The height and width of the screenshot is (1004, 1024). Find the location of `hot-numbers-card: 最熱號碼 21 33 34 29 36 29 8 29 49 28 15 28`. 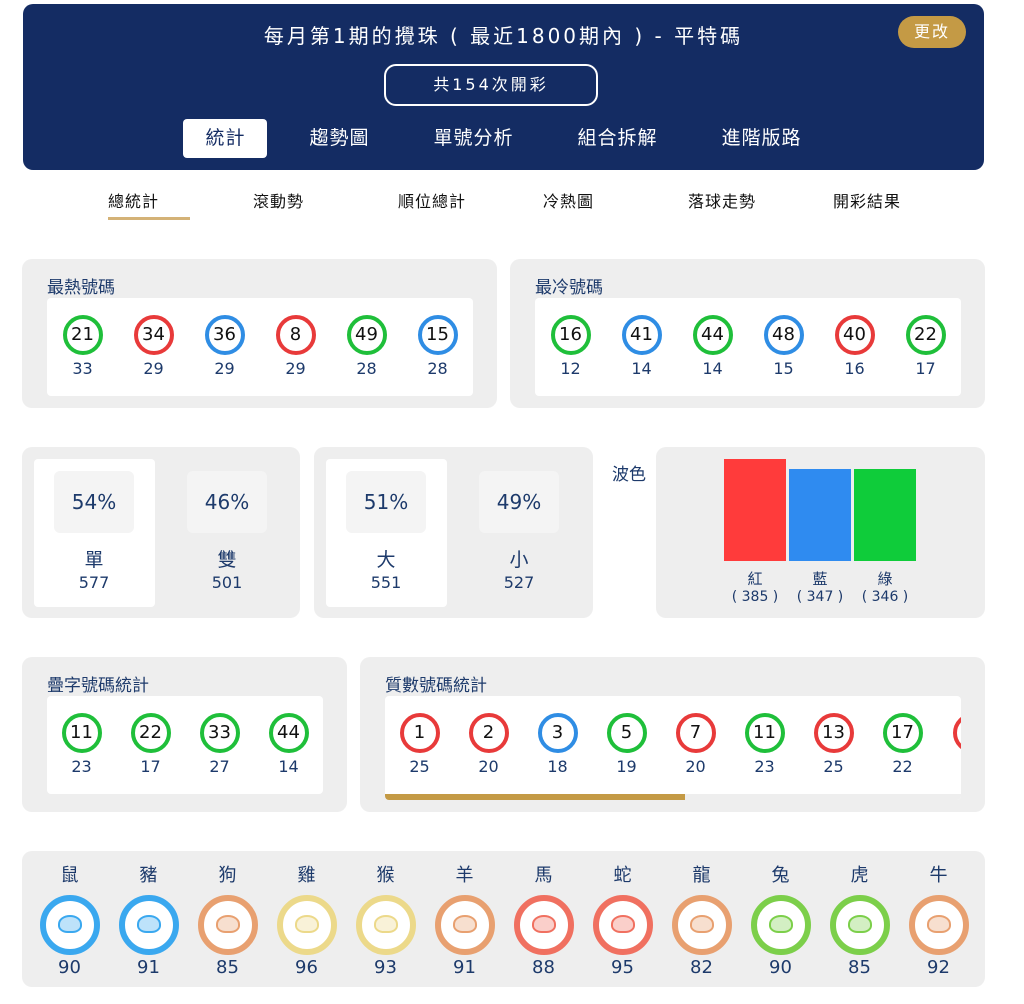

hot-numbers-card: 最熱號碼 21 33 34 29 36 29 8 29 49 28 15 28 is located at coordinates (259, 333).